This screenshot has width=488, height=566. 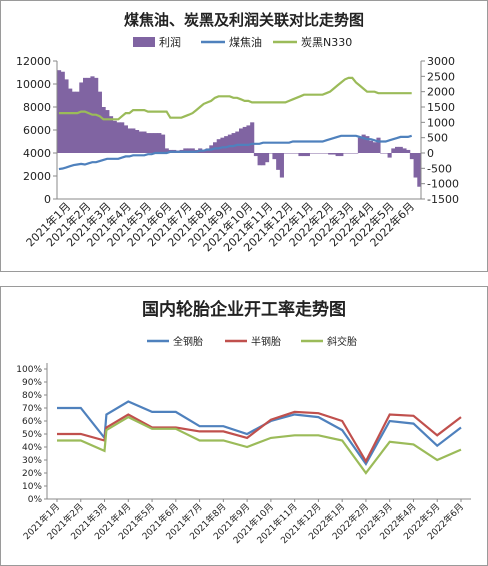 I want to click on y-axis-tick-label: 80%, so click(x=32, y=396).